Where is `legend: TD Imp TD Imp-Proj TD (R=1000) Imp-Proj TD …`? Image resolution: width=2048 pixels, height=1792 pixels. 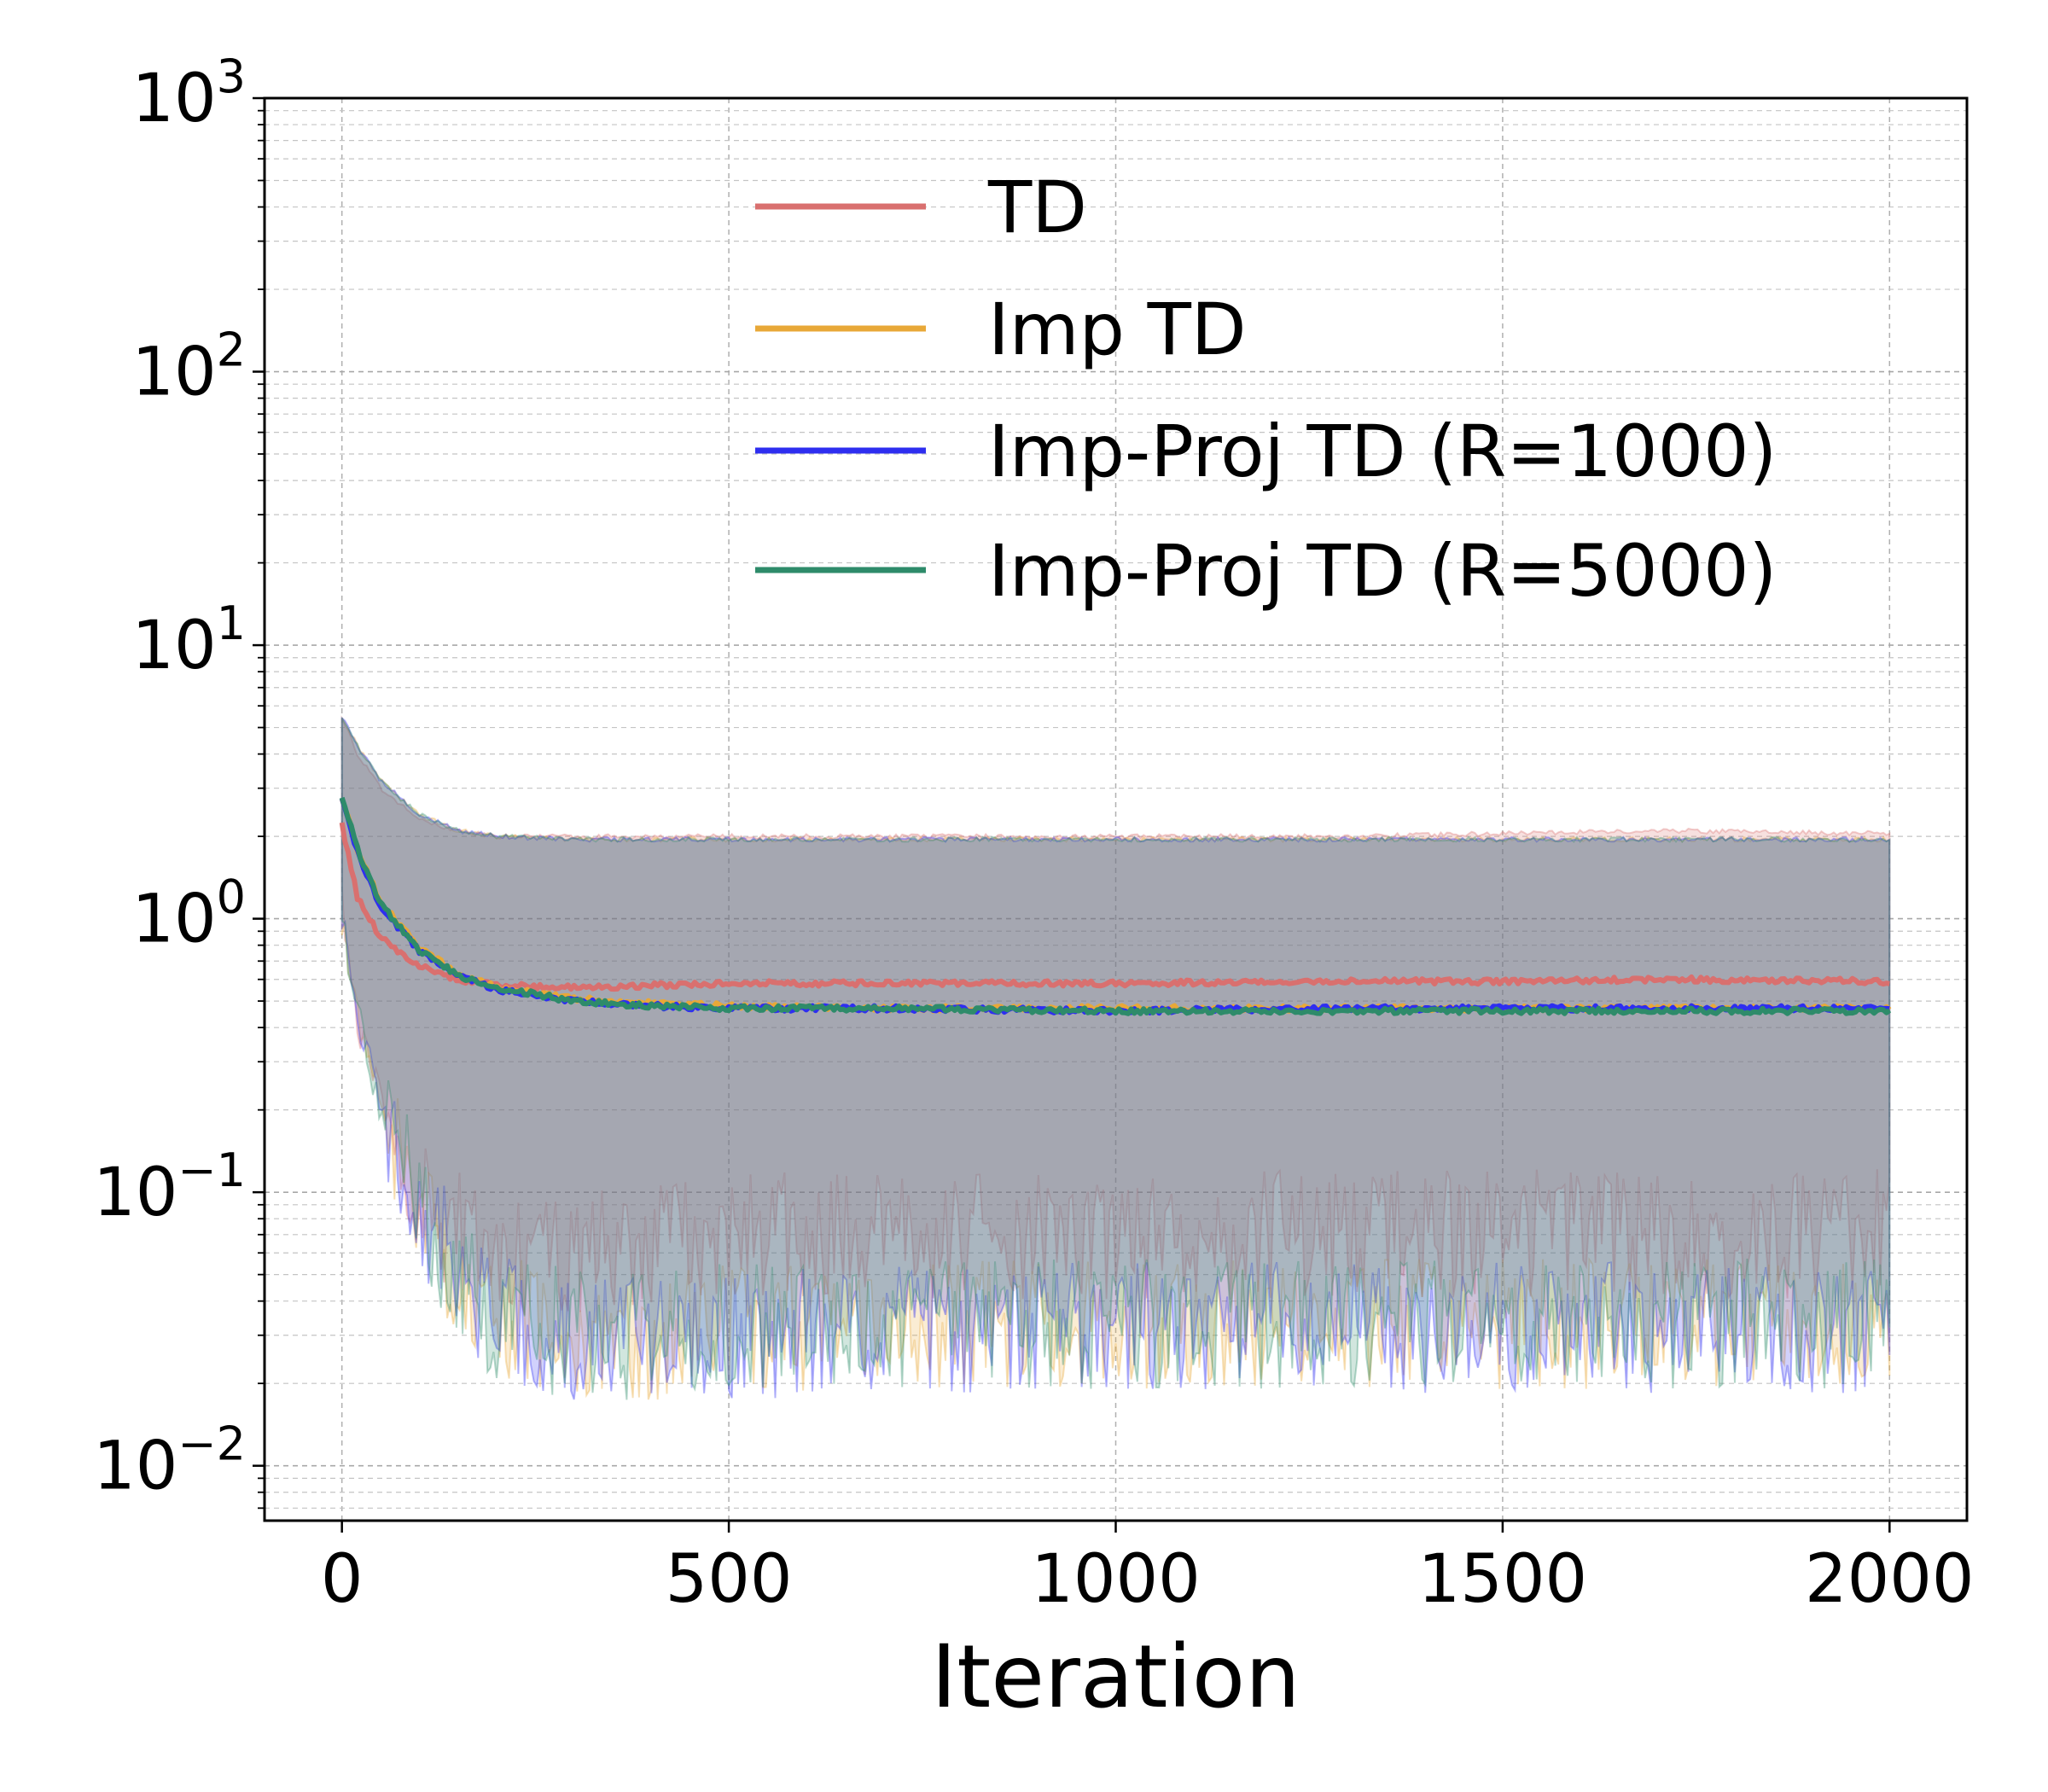
legend: TD Imp TD Imp-Proj TD (R=1000) Imp-Proj TD … is located at coordinates (1266, 389).